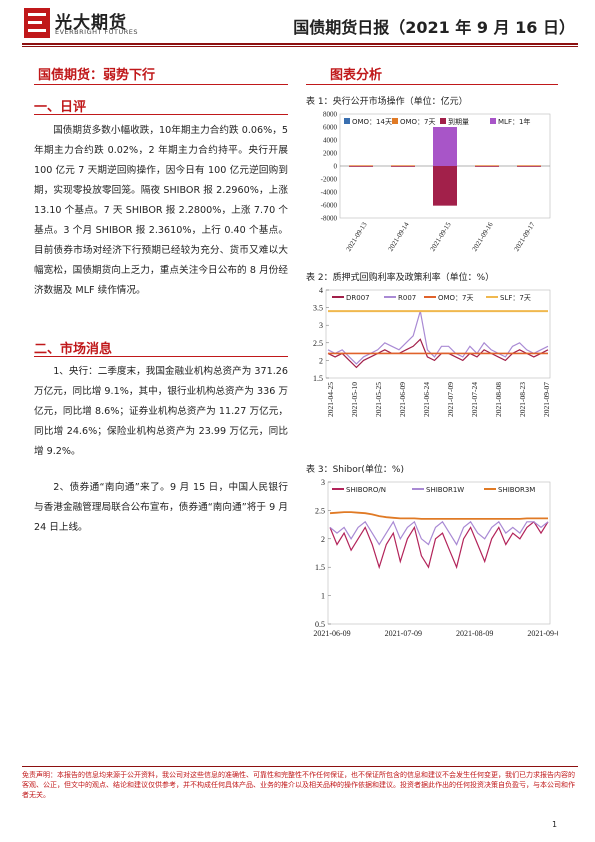 This screenshot has width=595, height=842. Describe the element at coordinates (546, 399) in the screenshot. I see `x-tick-label-9: 2021-09-07` at that location.